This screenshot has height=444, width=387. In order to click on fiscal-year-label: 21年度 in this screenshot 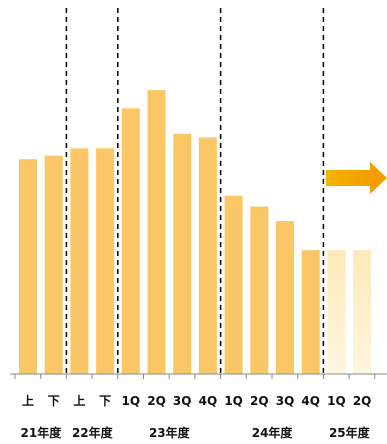, I will do `click(42, 432)`.